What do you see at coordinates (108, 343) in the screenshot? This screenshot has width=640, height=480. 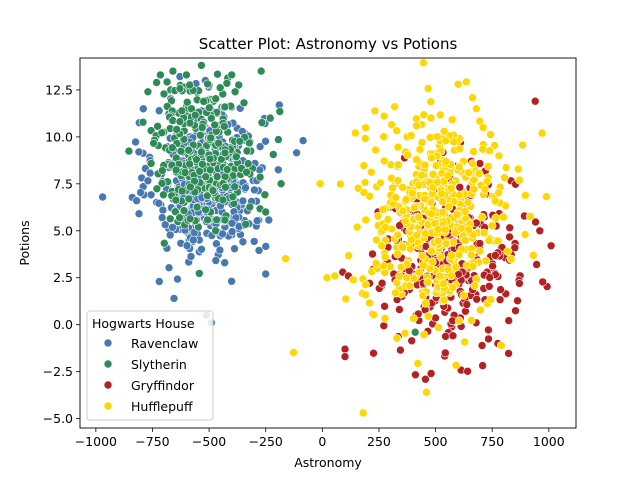 I see `legend-marker-ravenclaw` at bounding box center [108, 343].